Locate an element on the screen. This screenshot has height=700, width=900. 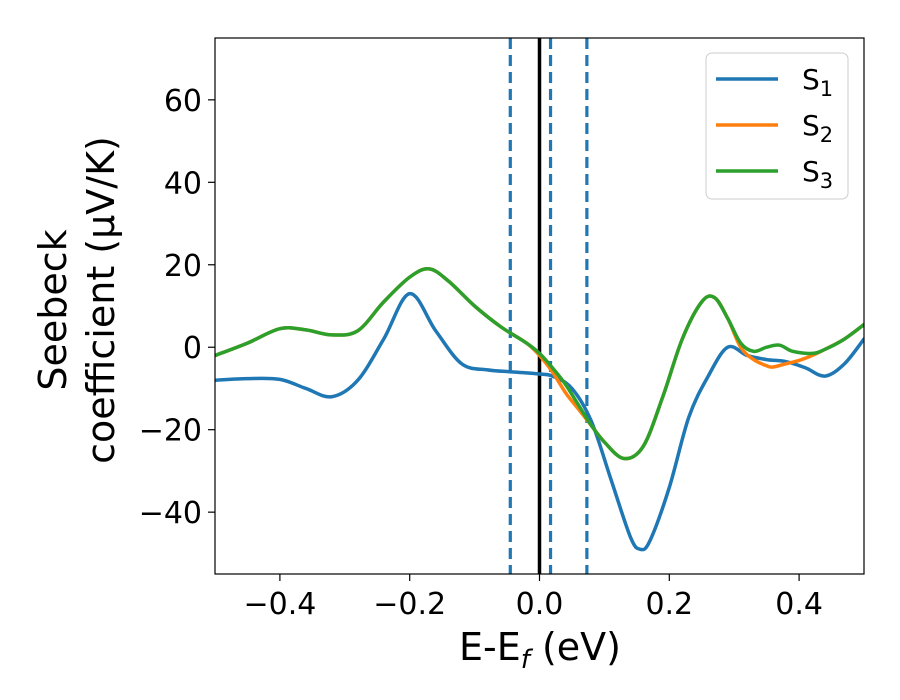
y-tick-label: 40 is located at coordinates (183, 183).